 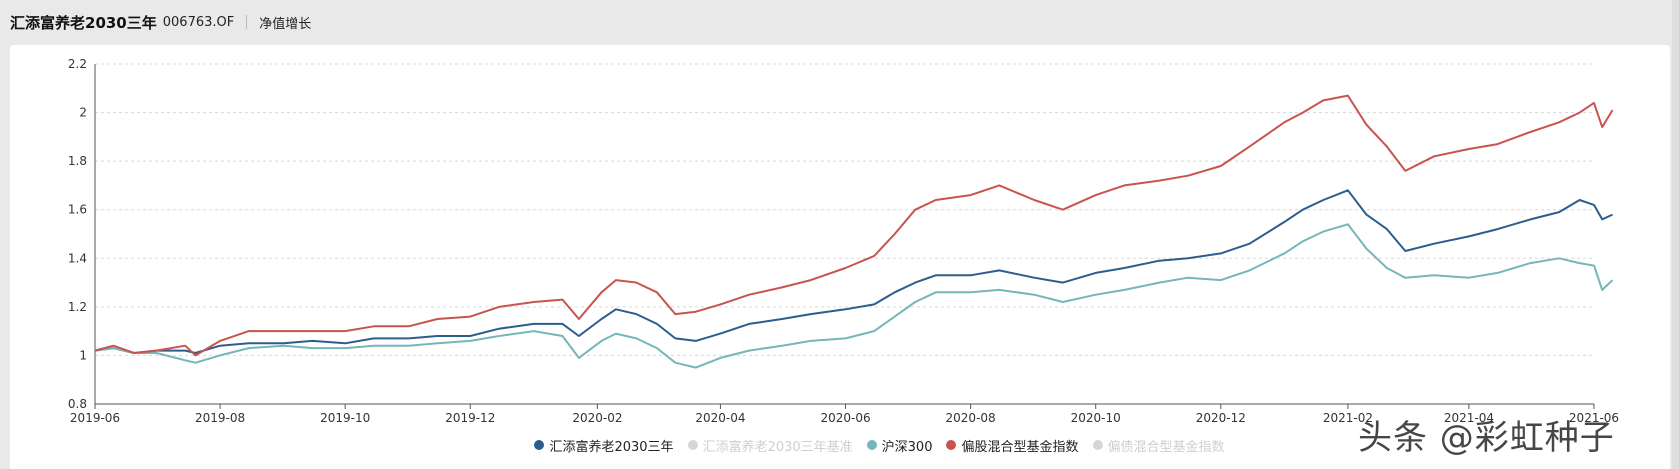 I want to click on y-tick-label: 1, so click(x=83, y=355).